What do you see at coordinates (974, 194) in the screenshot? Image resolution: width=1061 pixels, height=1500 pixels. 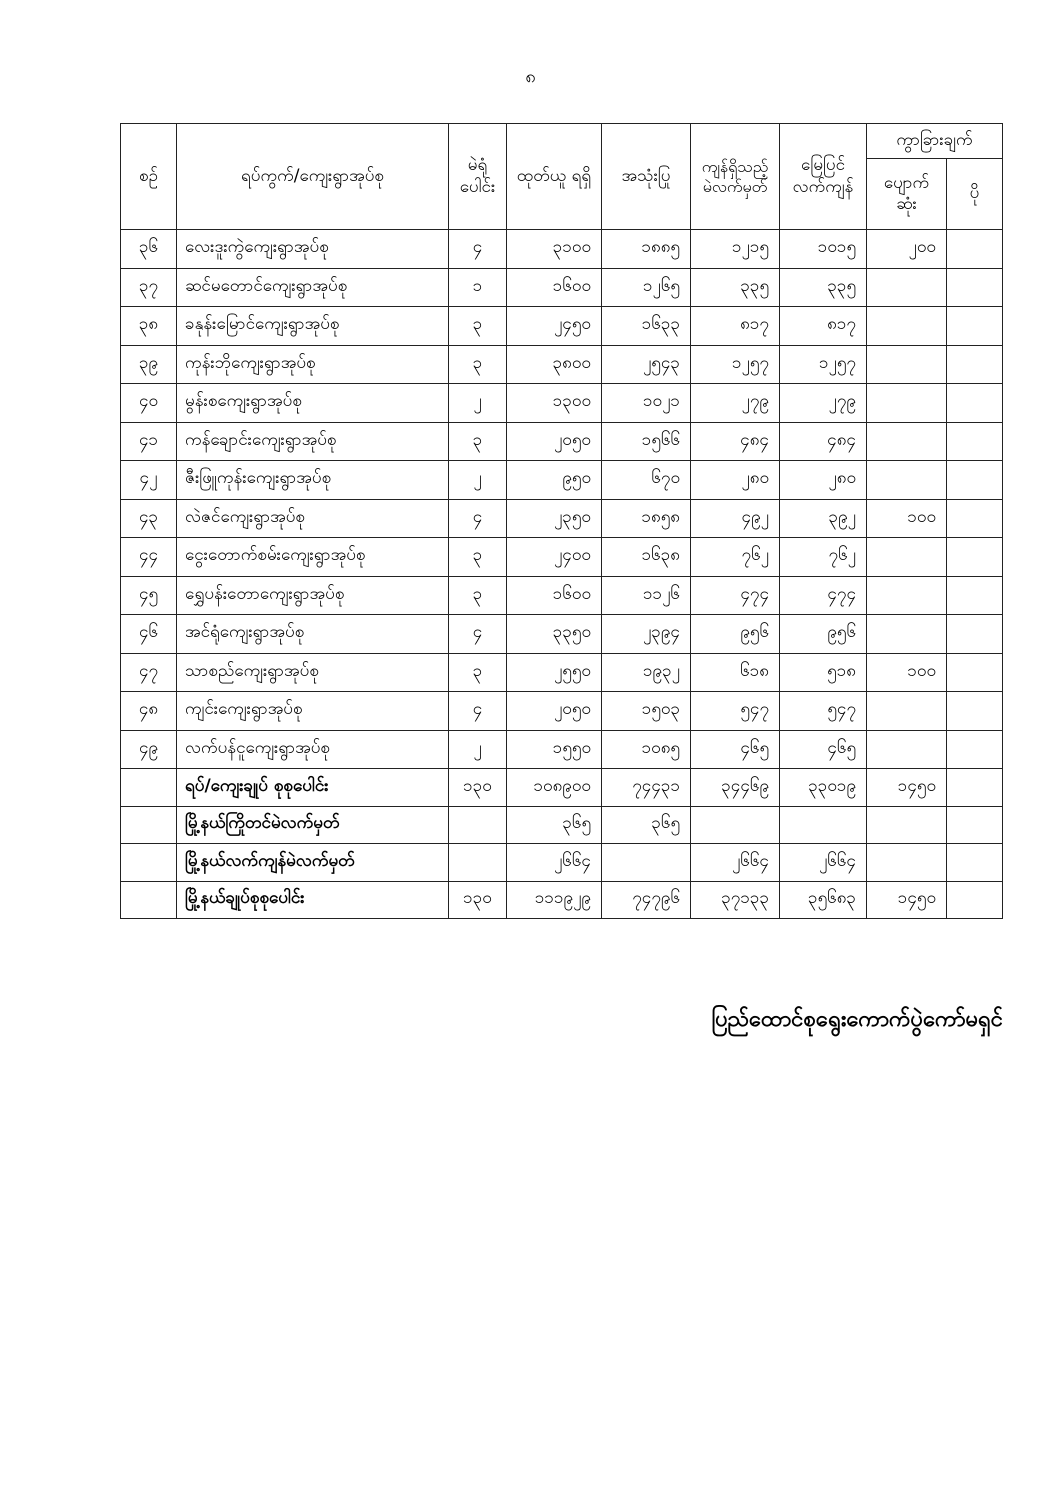 I see `header-extra: ပို` at bounding box center [974, 194].